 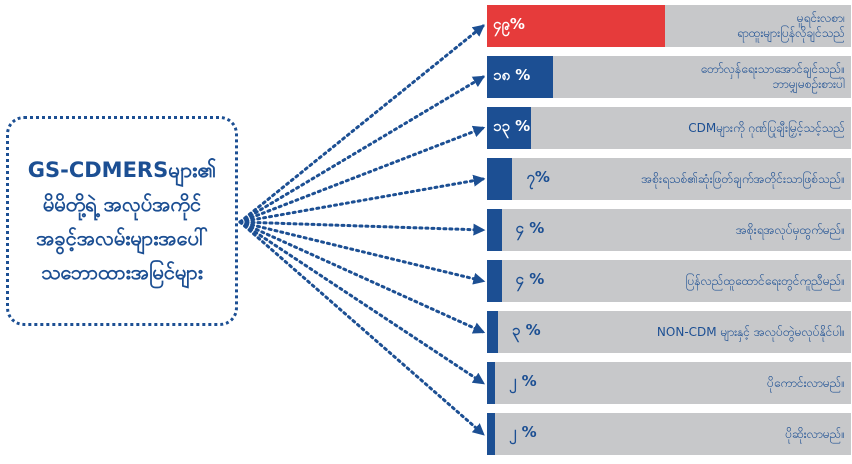 I want to click on bar-row: ၄ % အစိုးရအလုပ်မှထွက်မည်။, so click(x=669, y=230).